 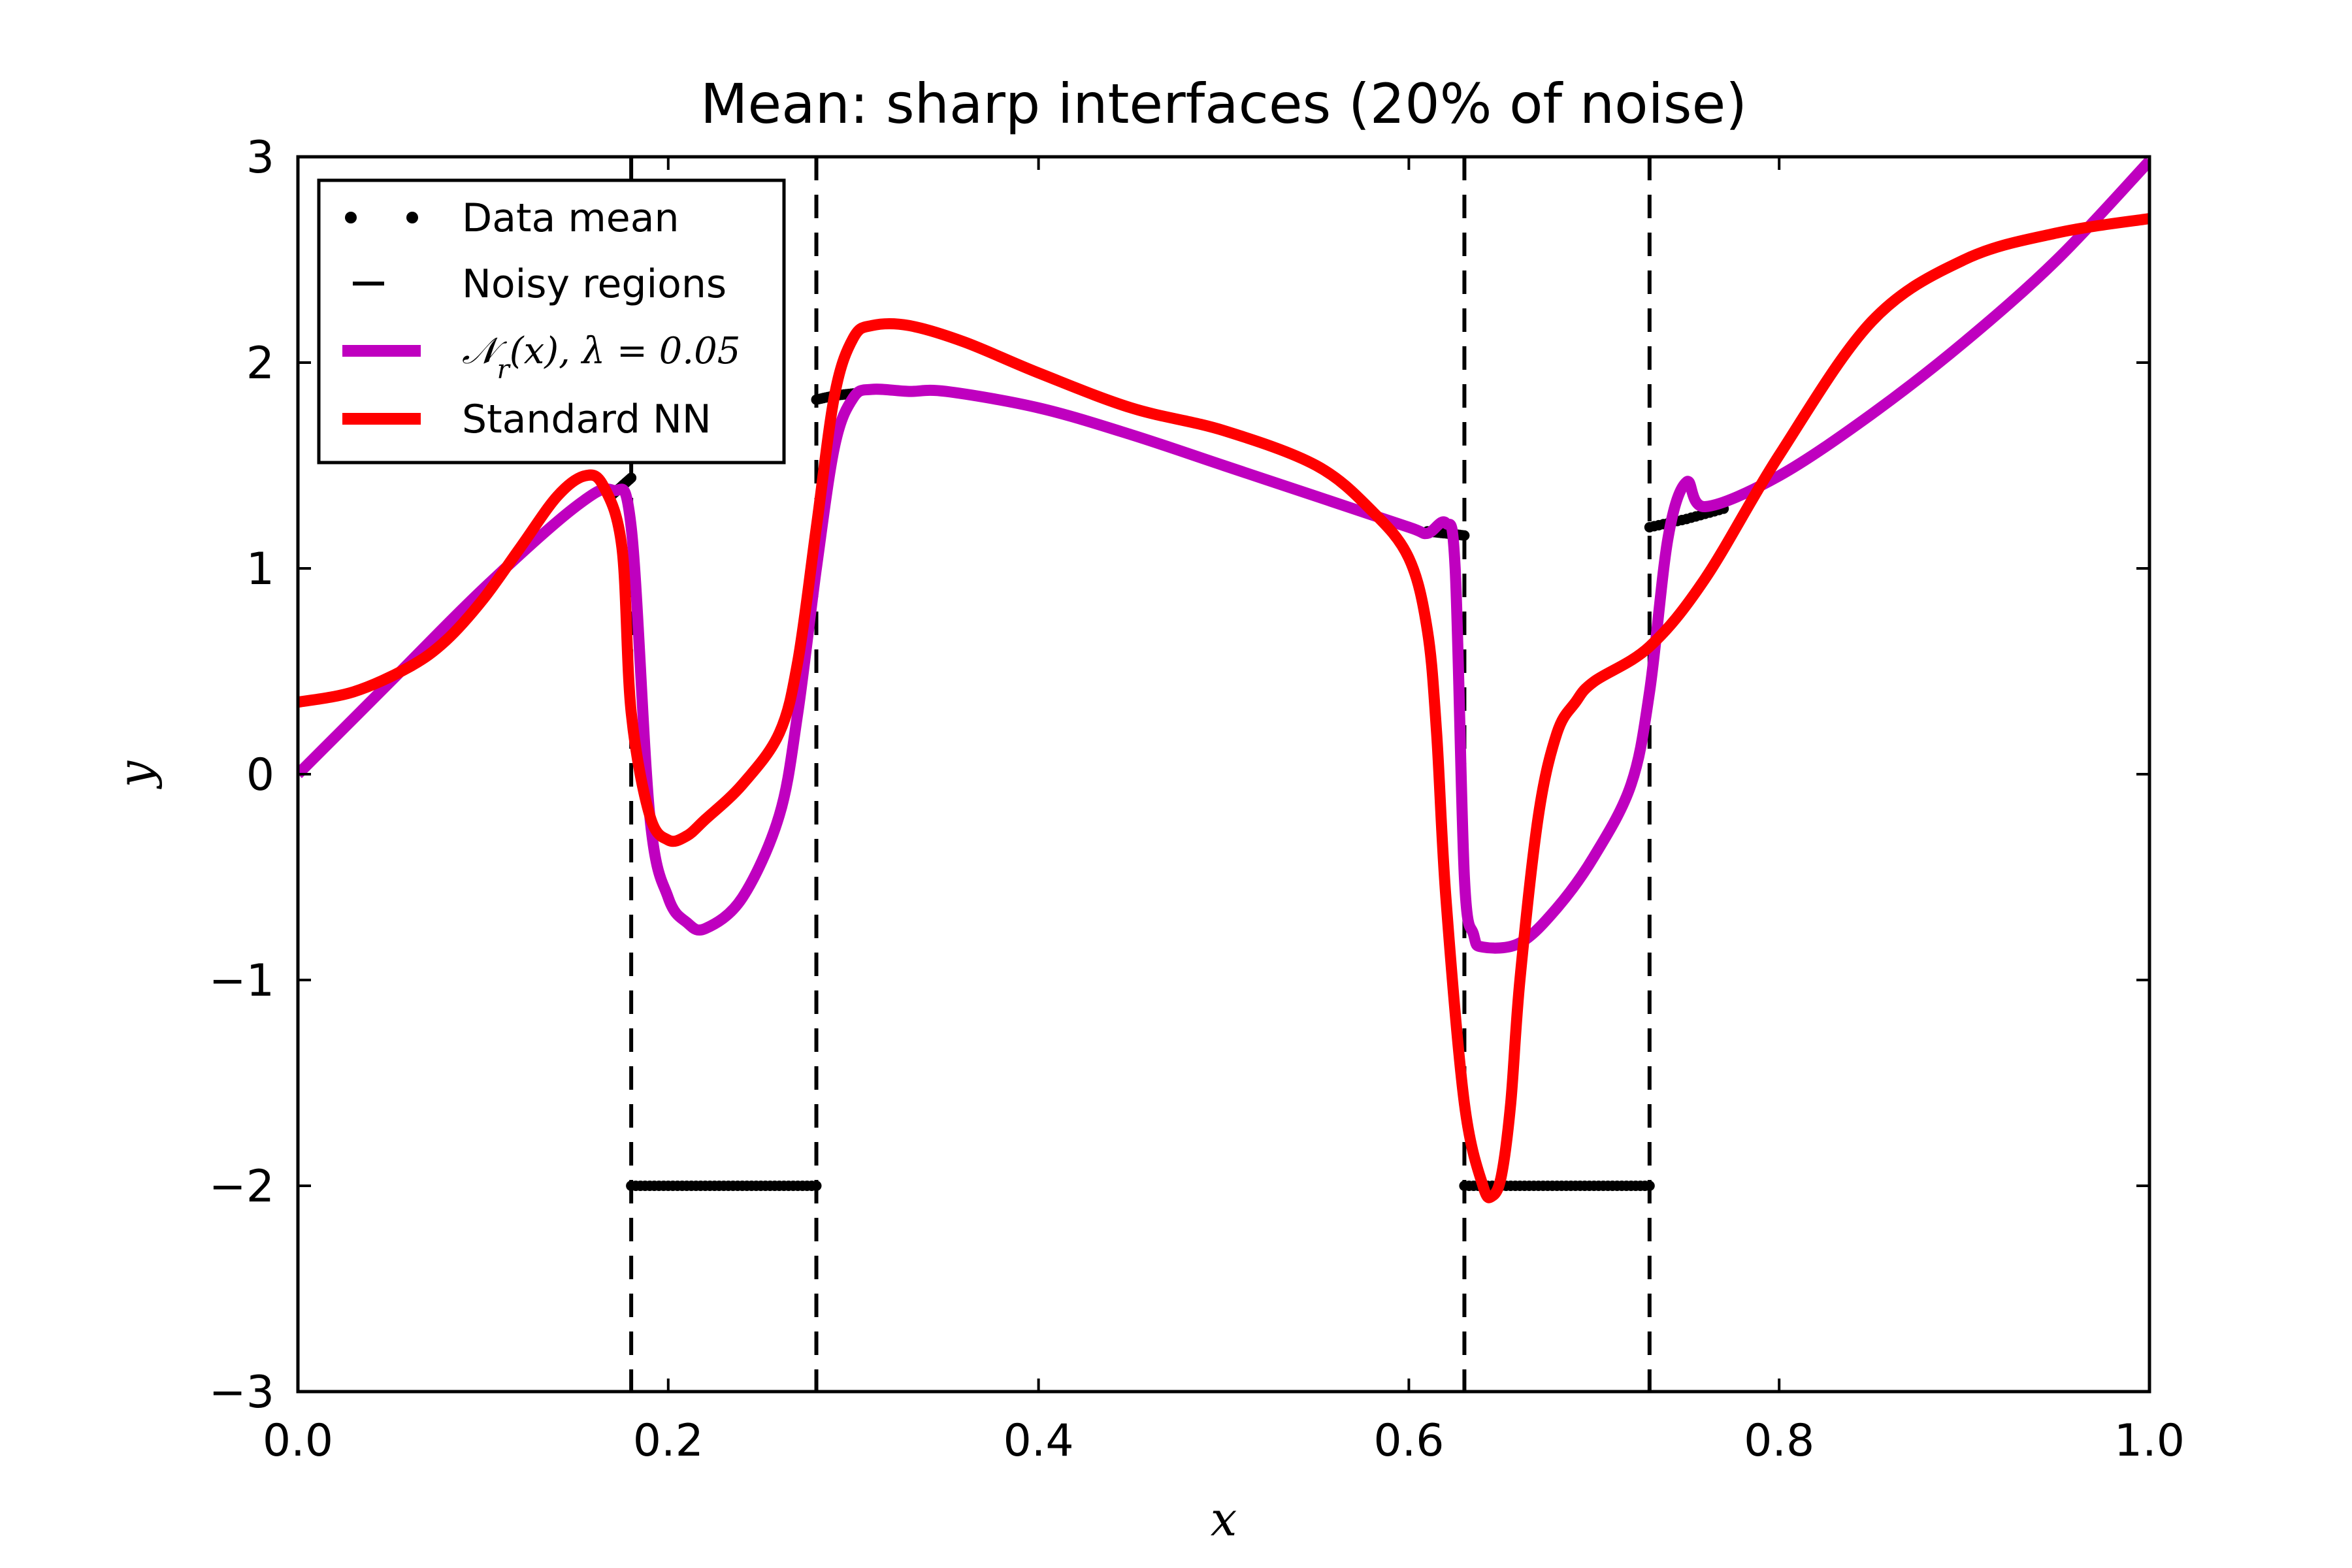 I want to click on y-tick-label: 1, so click(x=260, y=569).